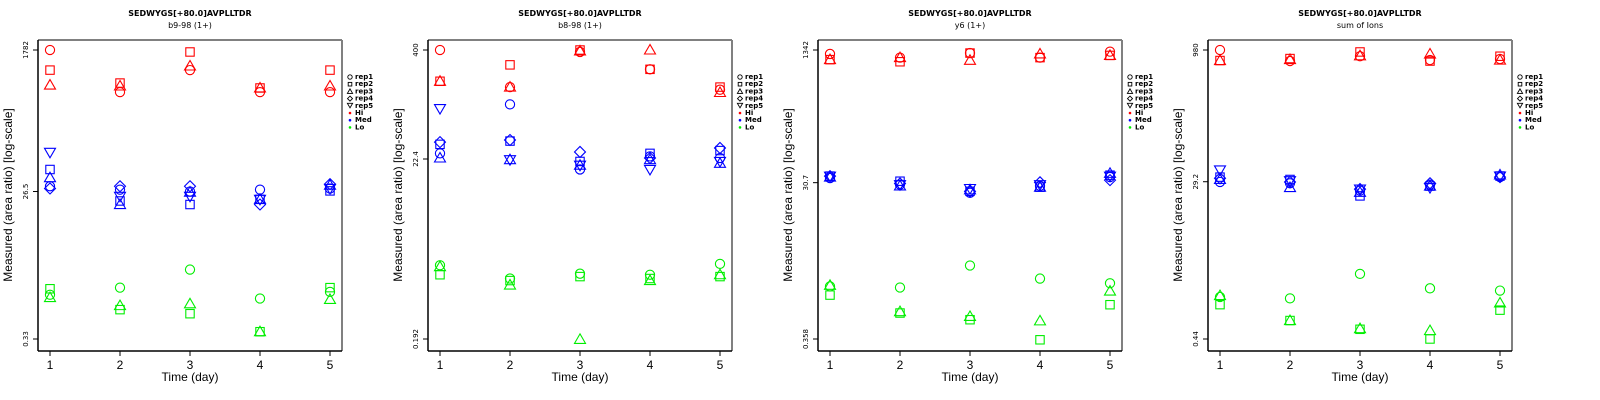 This screenshot has width=1600, height=400. Describe the element at coordinates (1533, 120) in the screenshot. I see `legend-label-med: Med` at that location.